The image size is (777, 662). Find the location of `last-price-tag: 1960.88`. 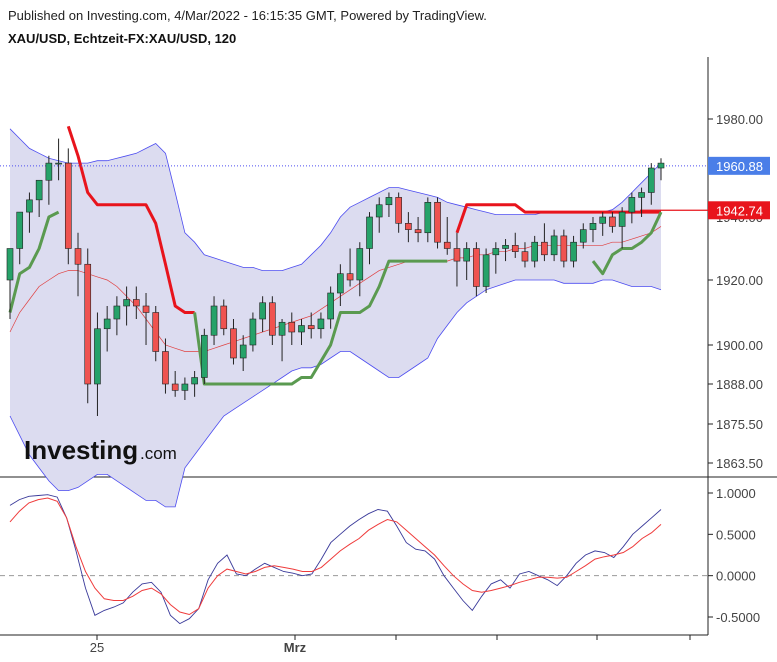

last-price-tag: 1960.88 is located at coordinates (739, 166).